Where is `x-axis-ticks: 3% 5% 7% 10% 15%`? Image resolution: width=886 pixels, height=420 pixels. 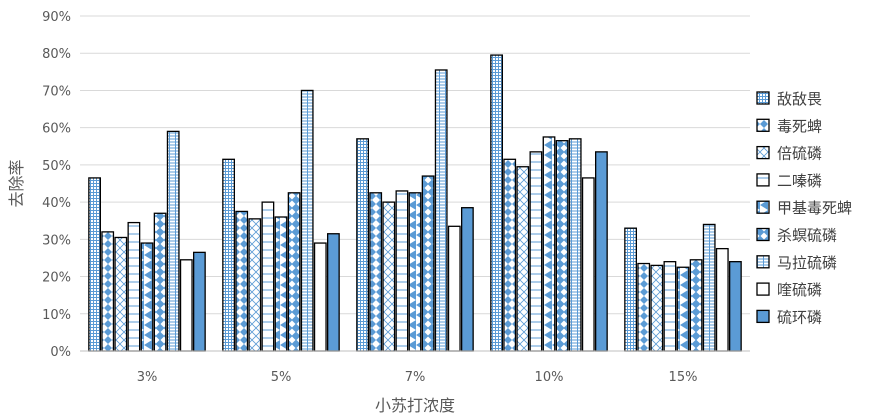
x-axis-ticks: 3% 5% 7% 10% 15% is located at coordinates (417, 377).